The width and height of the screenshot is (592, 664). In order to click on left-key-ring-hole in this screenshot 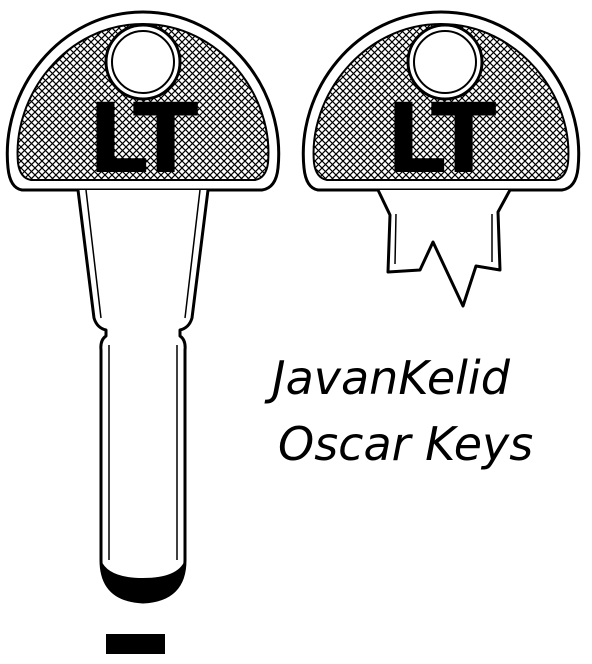, I will do `click(143, 62)`.